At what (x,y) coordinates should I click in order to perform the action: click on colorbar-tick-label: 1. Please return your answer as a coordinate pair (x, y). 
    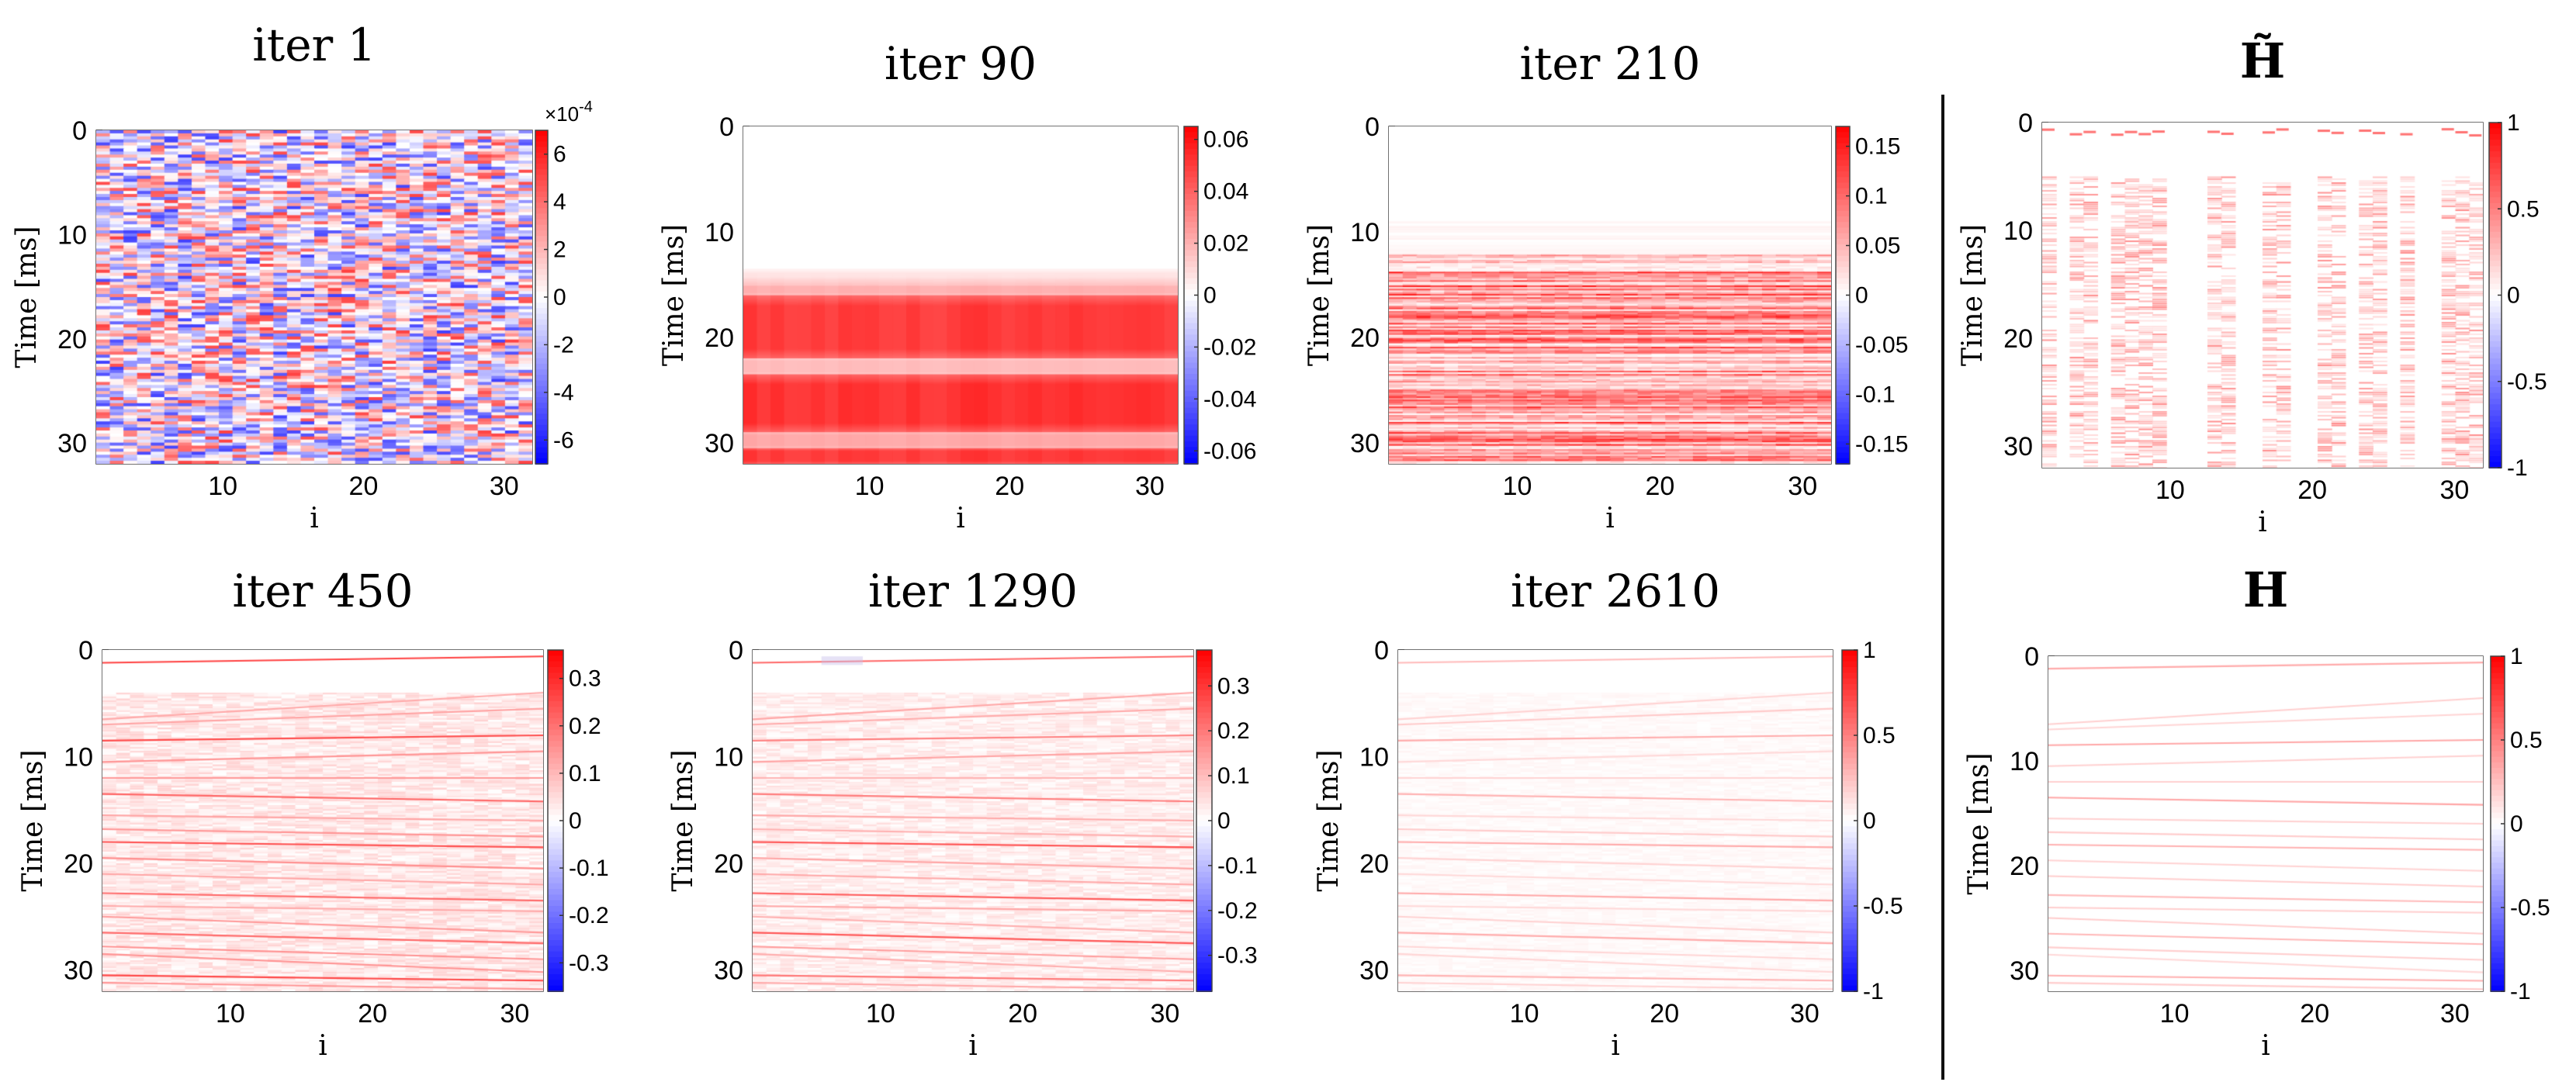
    Looking at the image, I should click on (1869, 650).